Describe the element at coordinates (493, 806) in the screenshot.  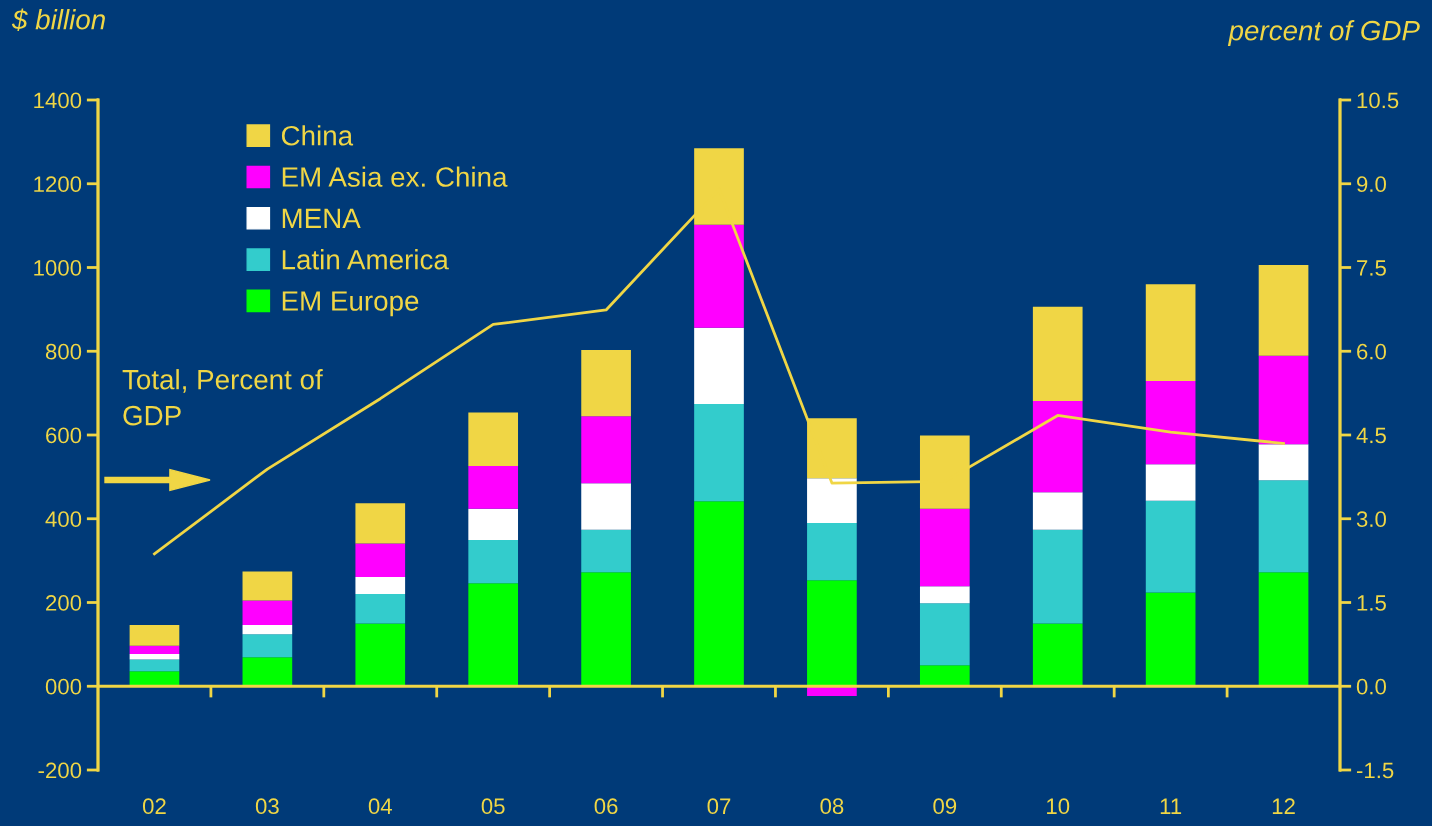
I see `x-tick-label: 05` at that location.